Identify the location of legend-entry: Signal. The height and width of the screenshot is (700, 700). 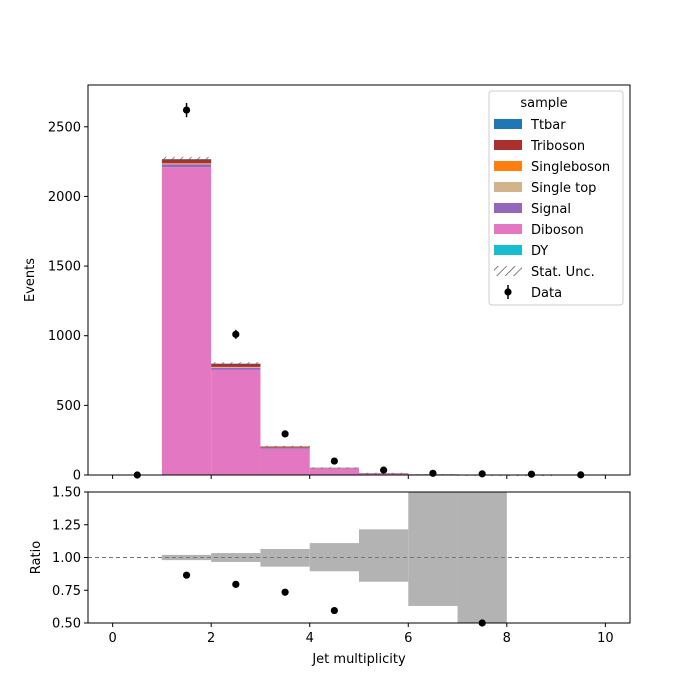
(532, 209).